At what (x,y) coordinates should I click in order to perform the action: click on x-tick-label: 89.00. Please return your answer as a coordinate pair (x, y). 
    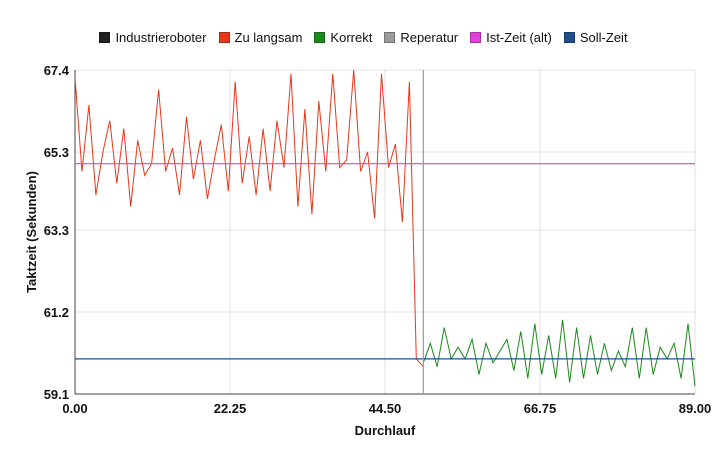
    Looking at the image, I should click on (695, 408).